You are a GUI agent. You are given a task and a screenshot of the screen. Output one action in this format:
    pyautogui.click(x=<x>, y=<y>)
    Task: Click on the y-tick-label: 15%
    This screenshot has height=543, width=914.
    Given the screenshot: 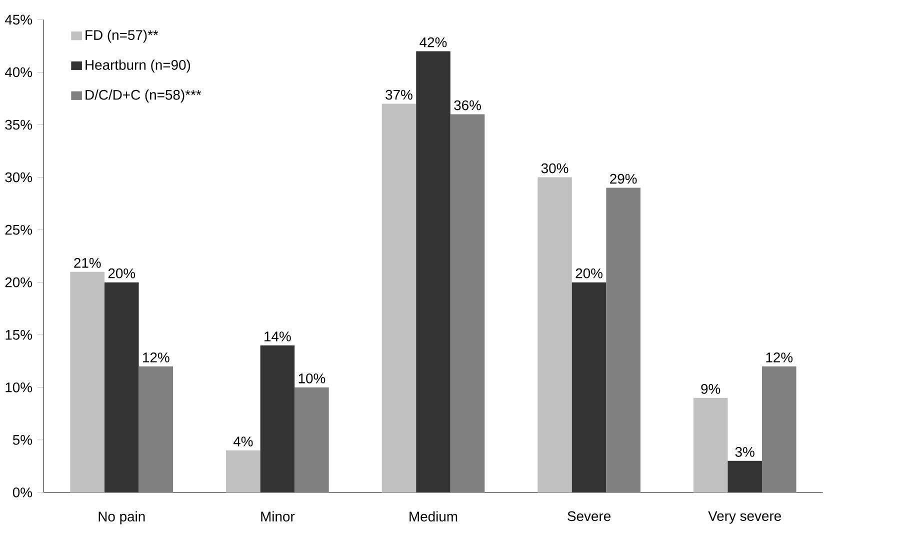 What is the action you would take?
    pyautogui.click(x=19, y=335)
    